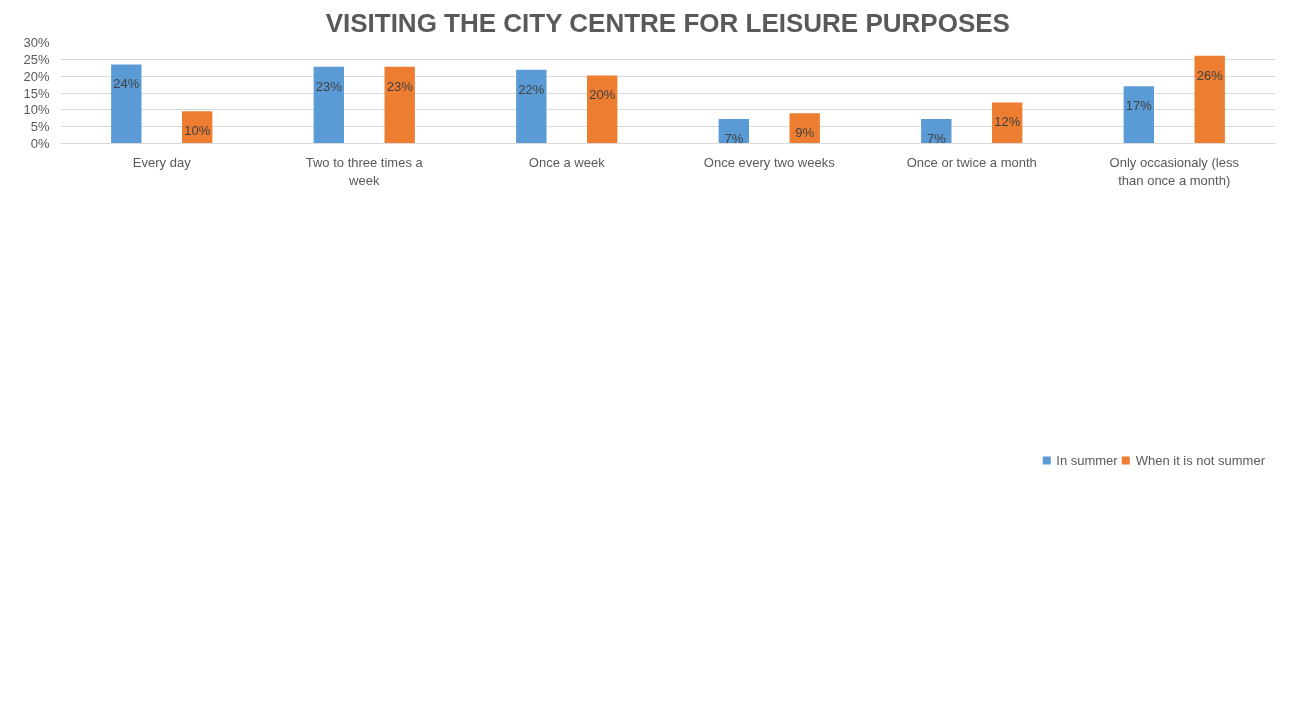  Describe the element at coordinates (567, 162) in the screenshot. I see `x-tick-label: Once a week` at that location.